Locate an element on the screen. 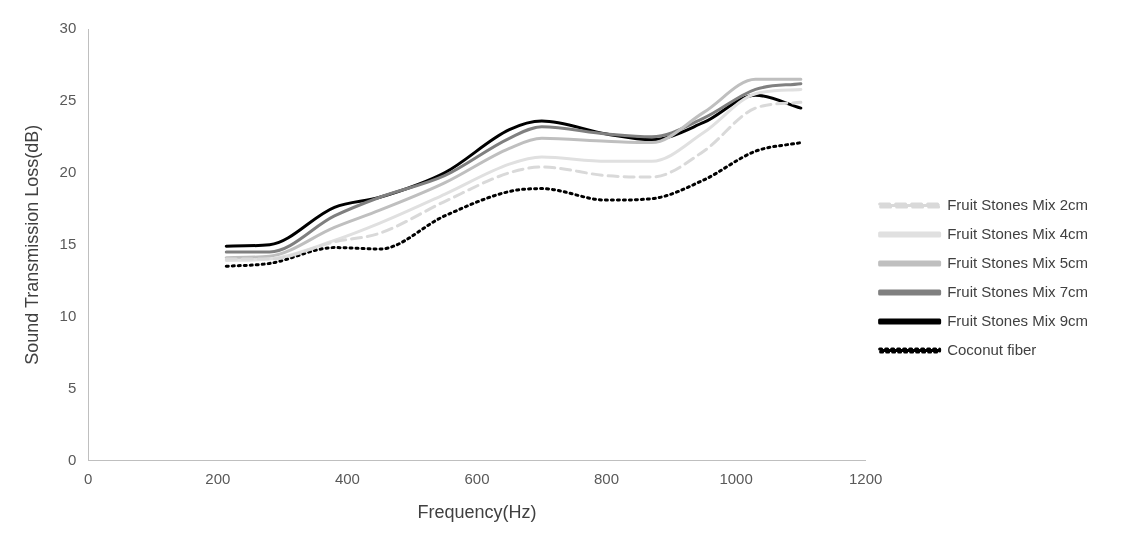 The height and width of the screenshot is (551, 1132). y-tick-label: 20 is located at coordinates (68, 171).